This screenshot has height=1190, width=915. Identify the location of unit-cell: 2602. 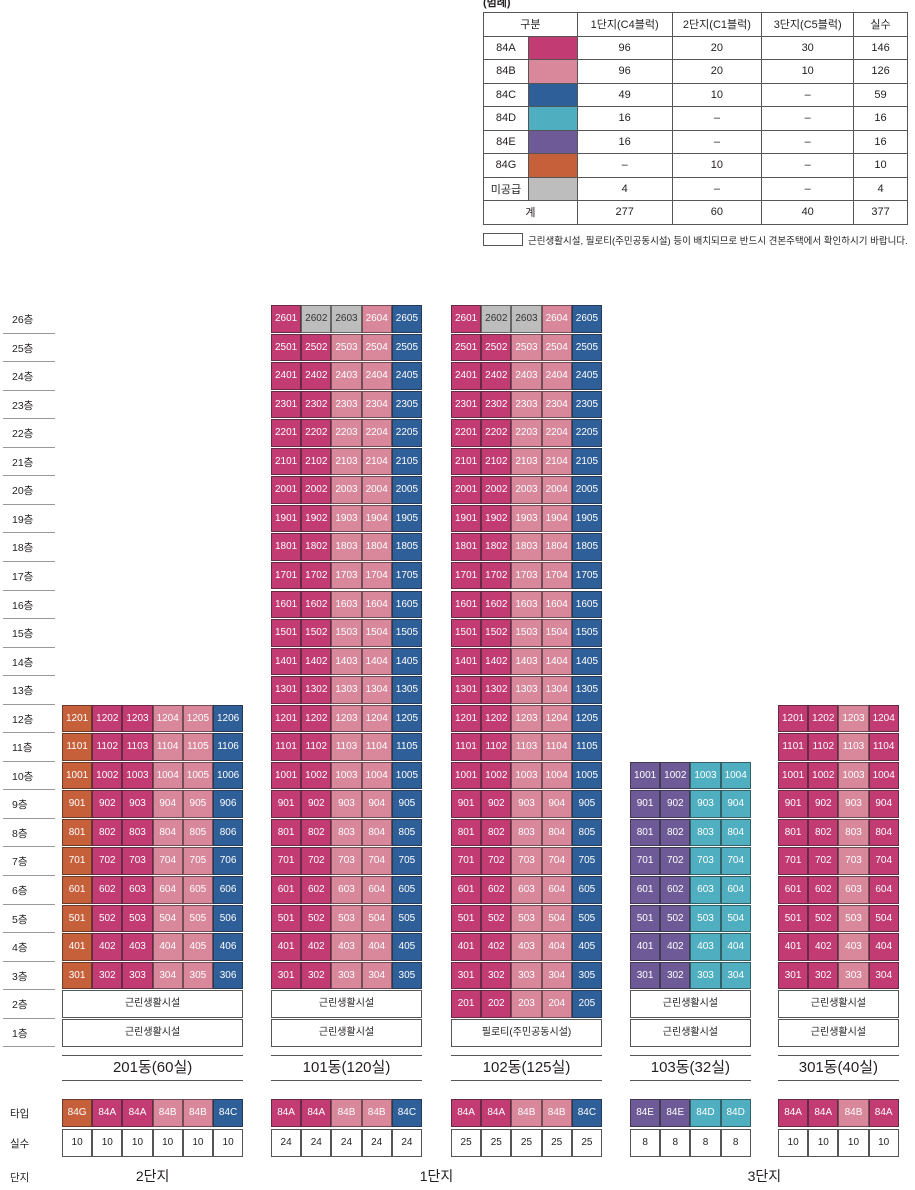
(496, 319).